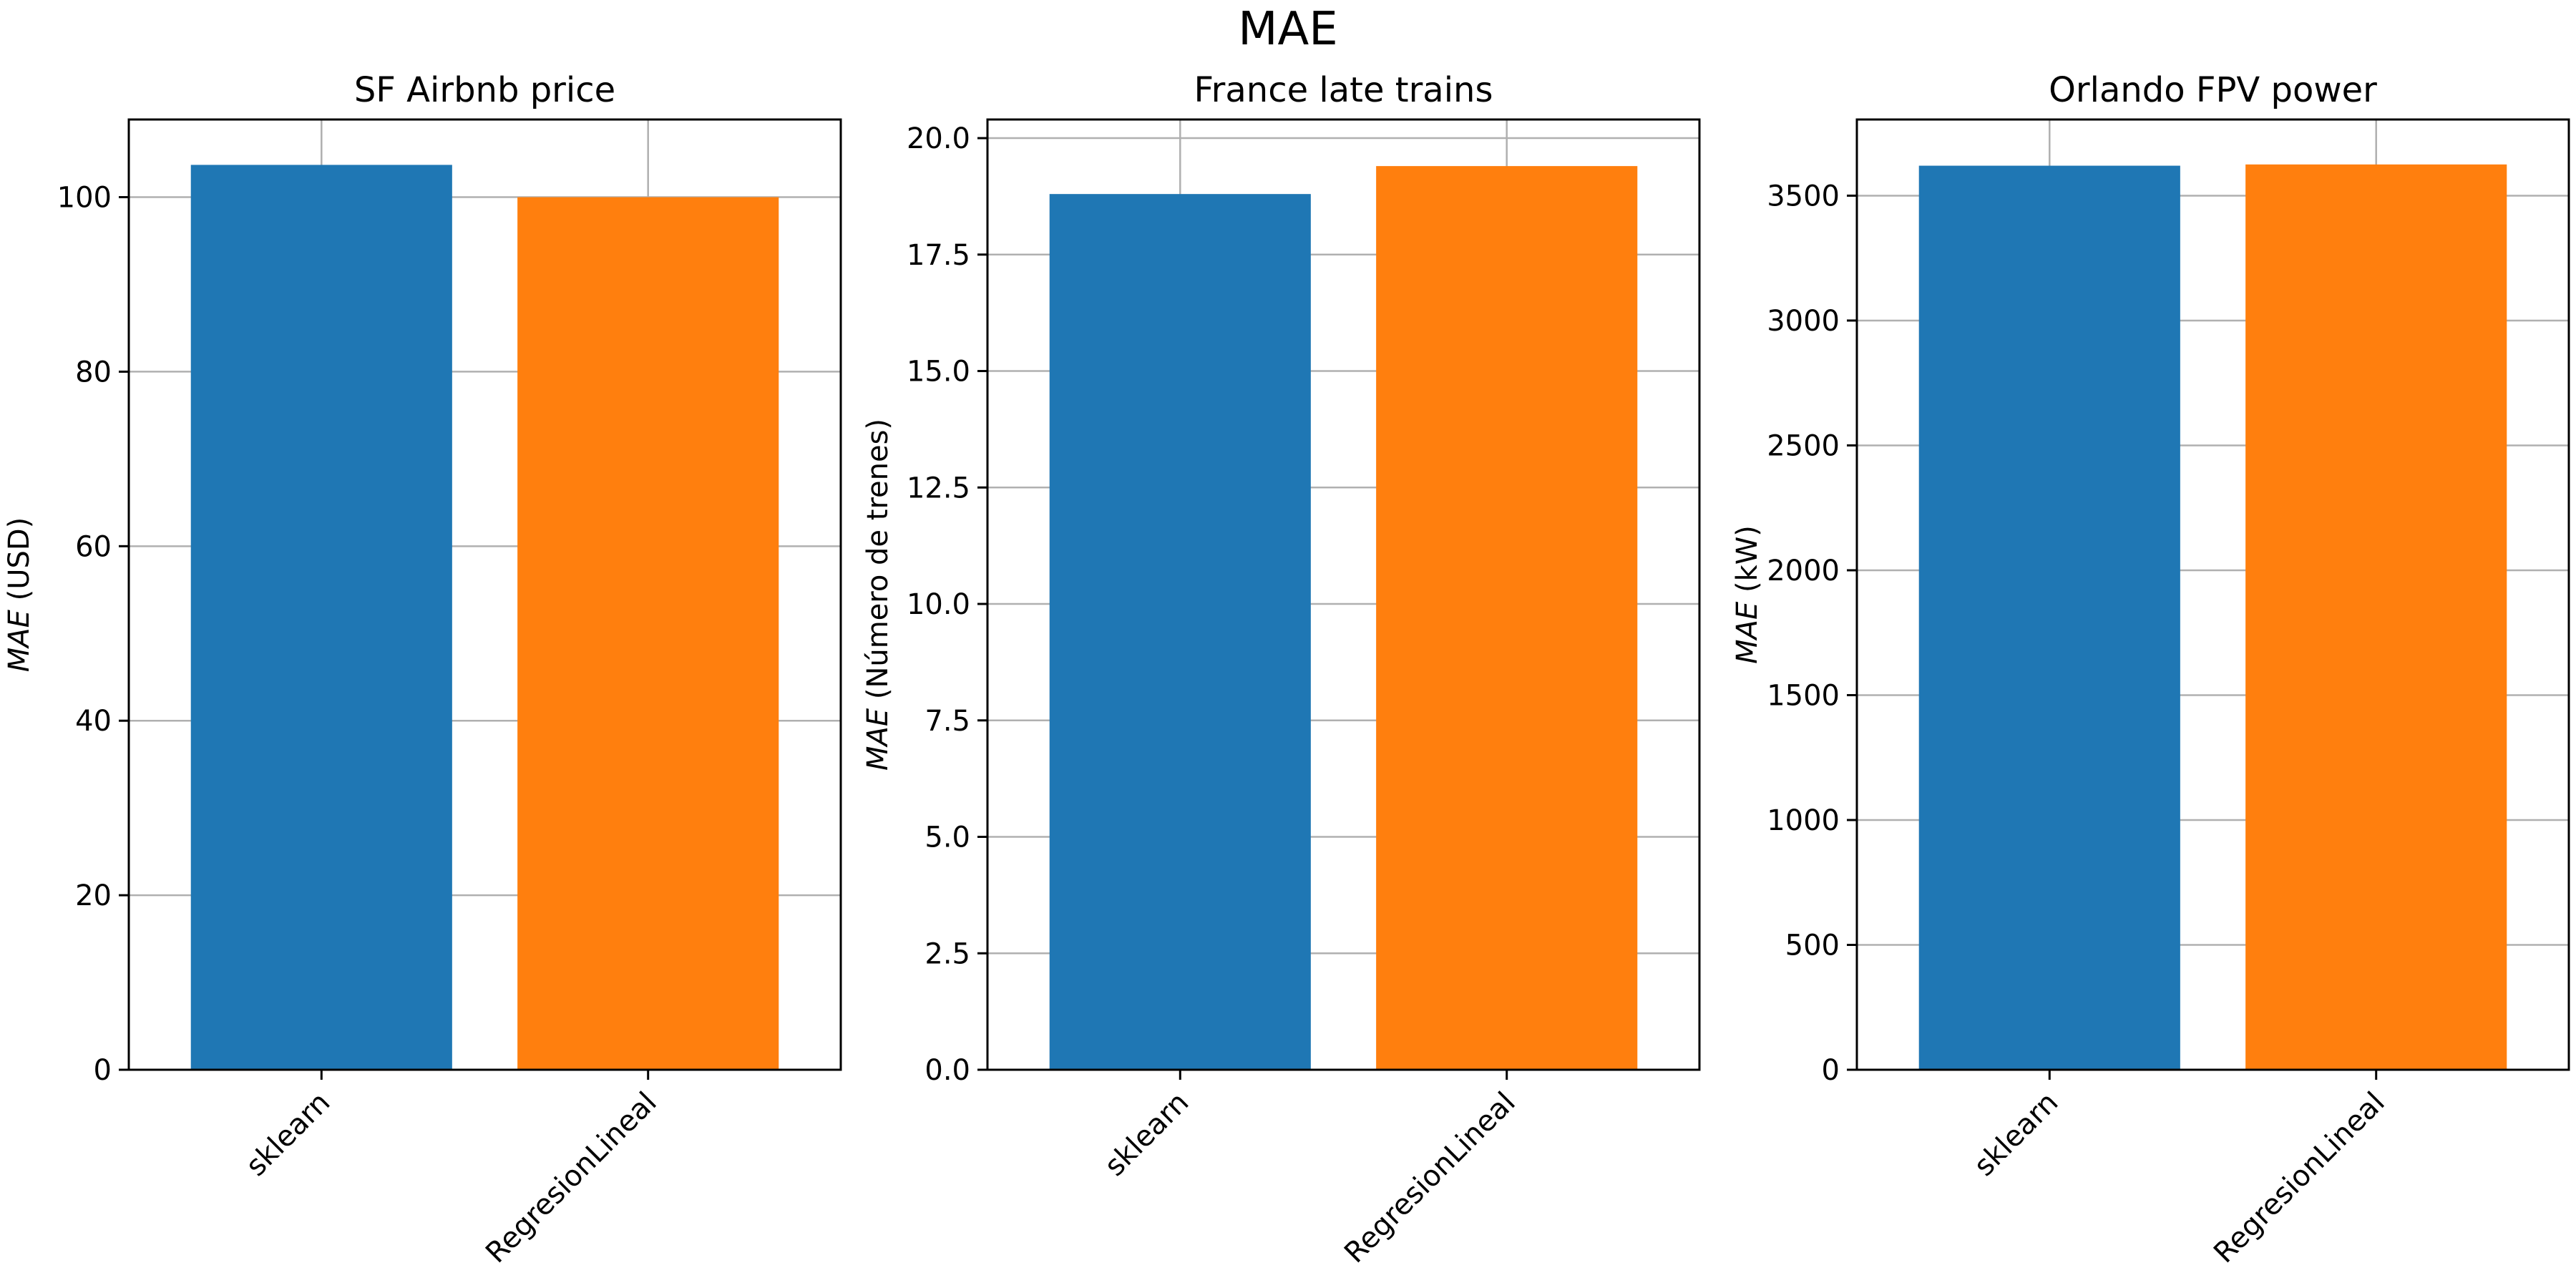 The height and width of the screenshot is (1288, 2576). Describe the element at coordinates (938, 372) in the screenshot. I see `y-tick-label: 15.0` at that location.